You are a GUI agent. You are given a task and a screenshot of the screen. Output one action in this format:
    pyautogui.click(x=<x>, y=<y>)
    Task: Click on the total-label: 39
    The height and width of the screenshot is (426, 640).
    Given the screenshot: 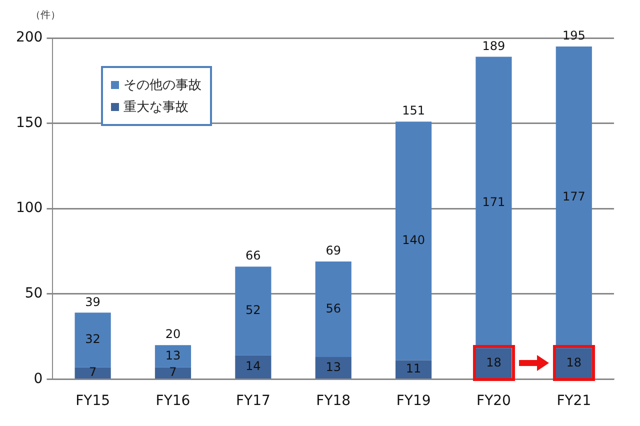 What is the action you would take?
    pyautogui.click(x=92, y=301)
    